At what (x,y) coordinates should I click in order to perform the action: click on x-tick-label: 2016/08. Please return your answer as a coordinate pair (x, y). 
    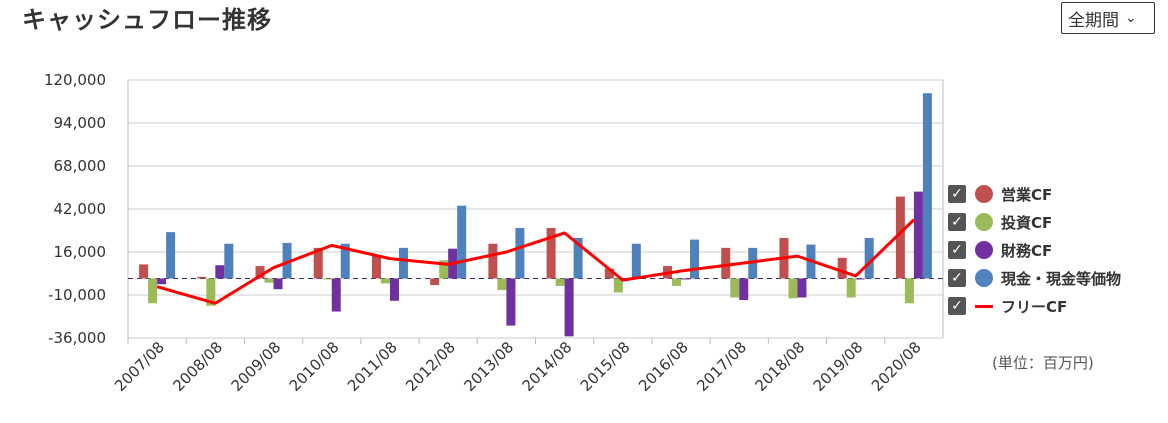
    Looking at the image, I should click on (663, 366).